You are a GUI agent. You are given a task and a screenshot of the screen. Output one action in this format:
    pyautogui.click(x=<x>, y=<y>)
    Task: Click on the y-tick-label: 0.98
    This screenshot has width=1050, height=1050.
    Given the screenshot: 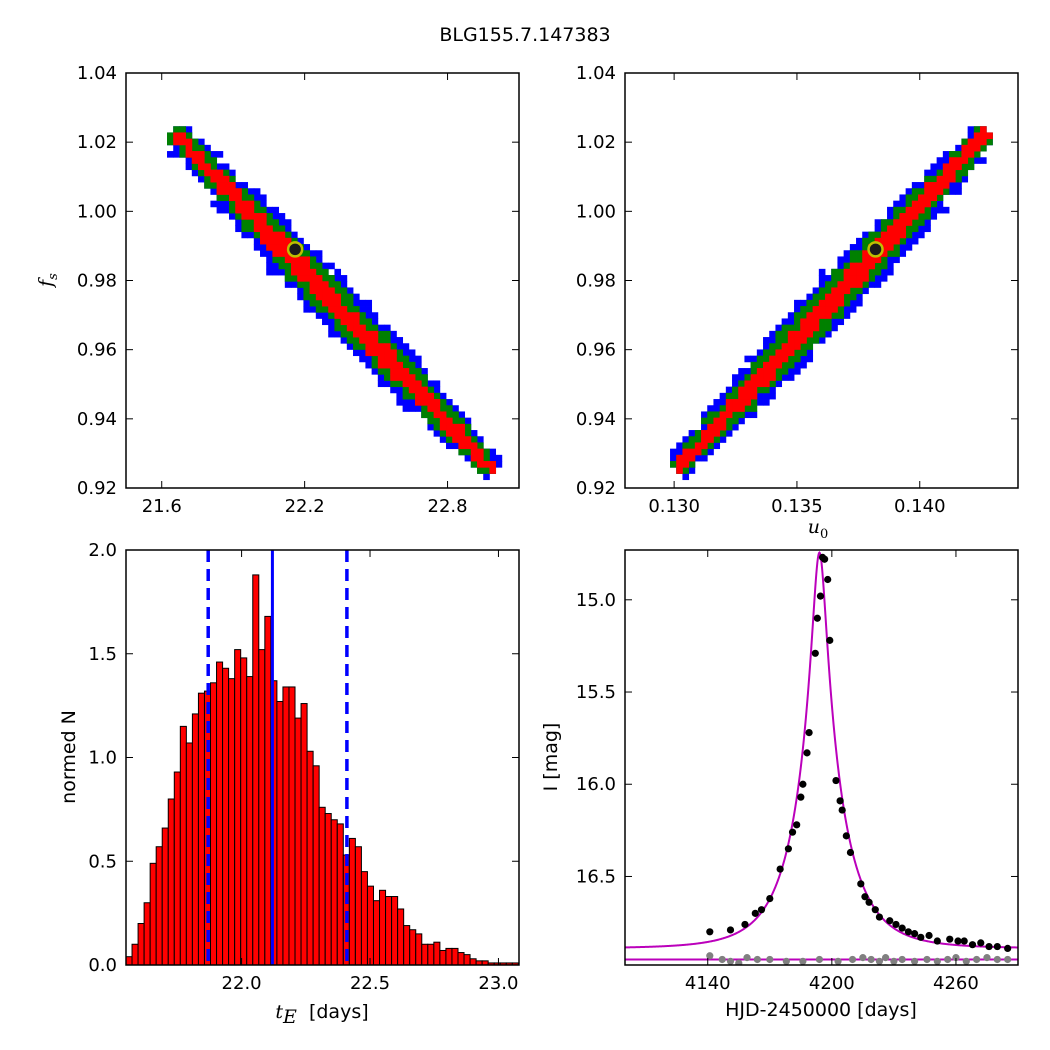 What is the action you would take?
    pyautogui.click(x=596, y=281)
    